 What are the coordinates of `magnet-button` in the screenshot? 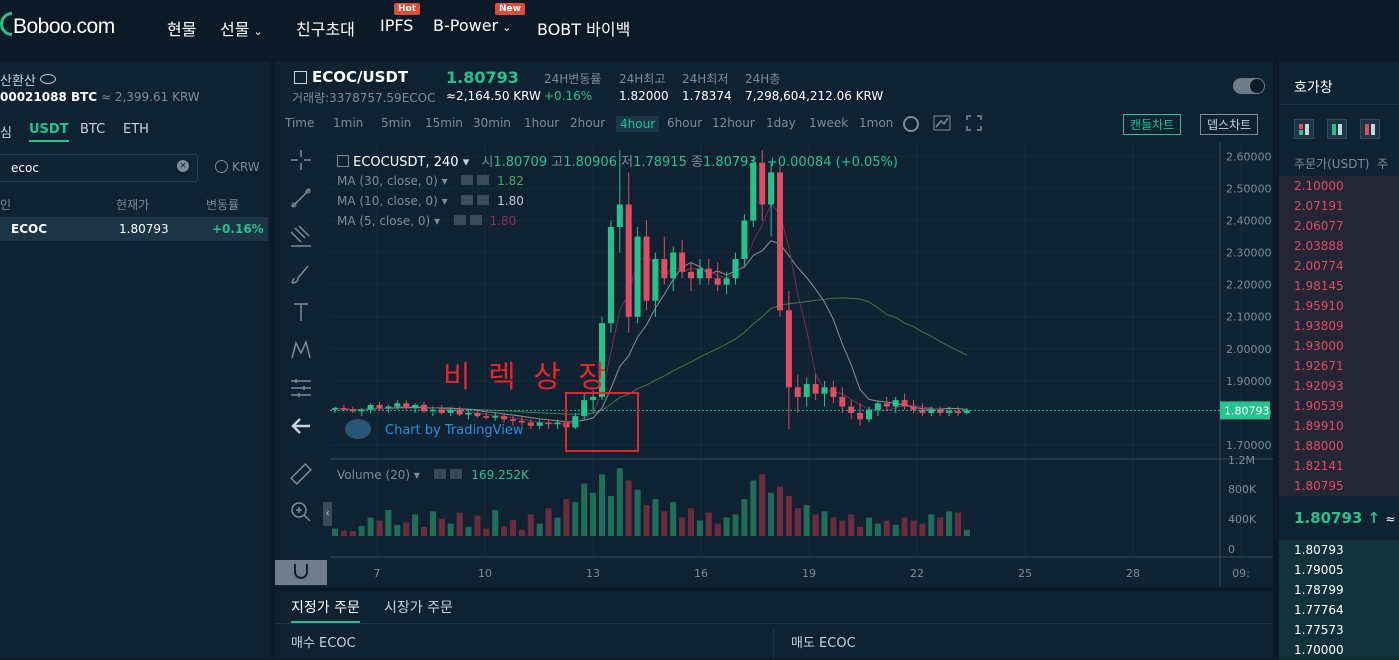 It's located at (301, 572).